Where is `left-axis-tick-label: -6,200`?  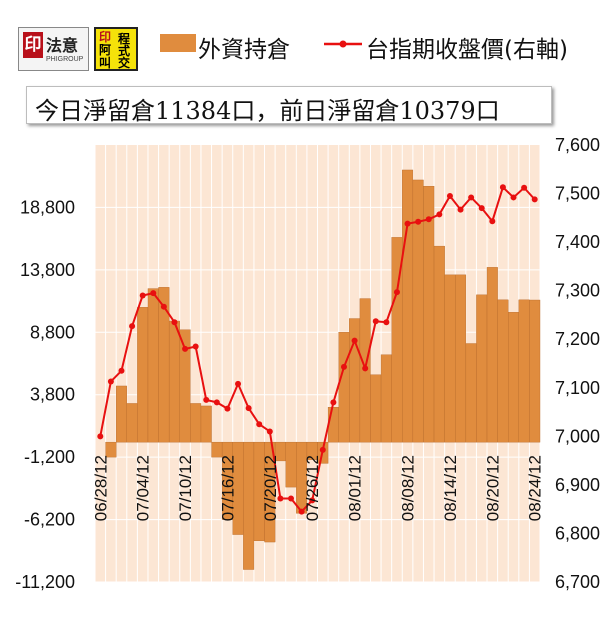 left-axis-tick-label: -6,200 is located at coordinates (49, 520).